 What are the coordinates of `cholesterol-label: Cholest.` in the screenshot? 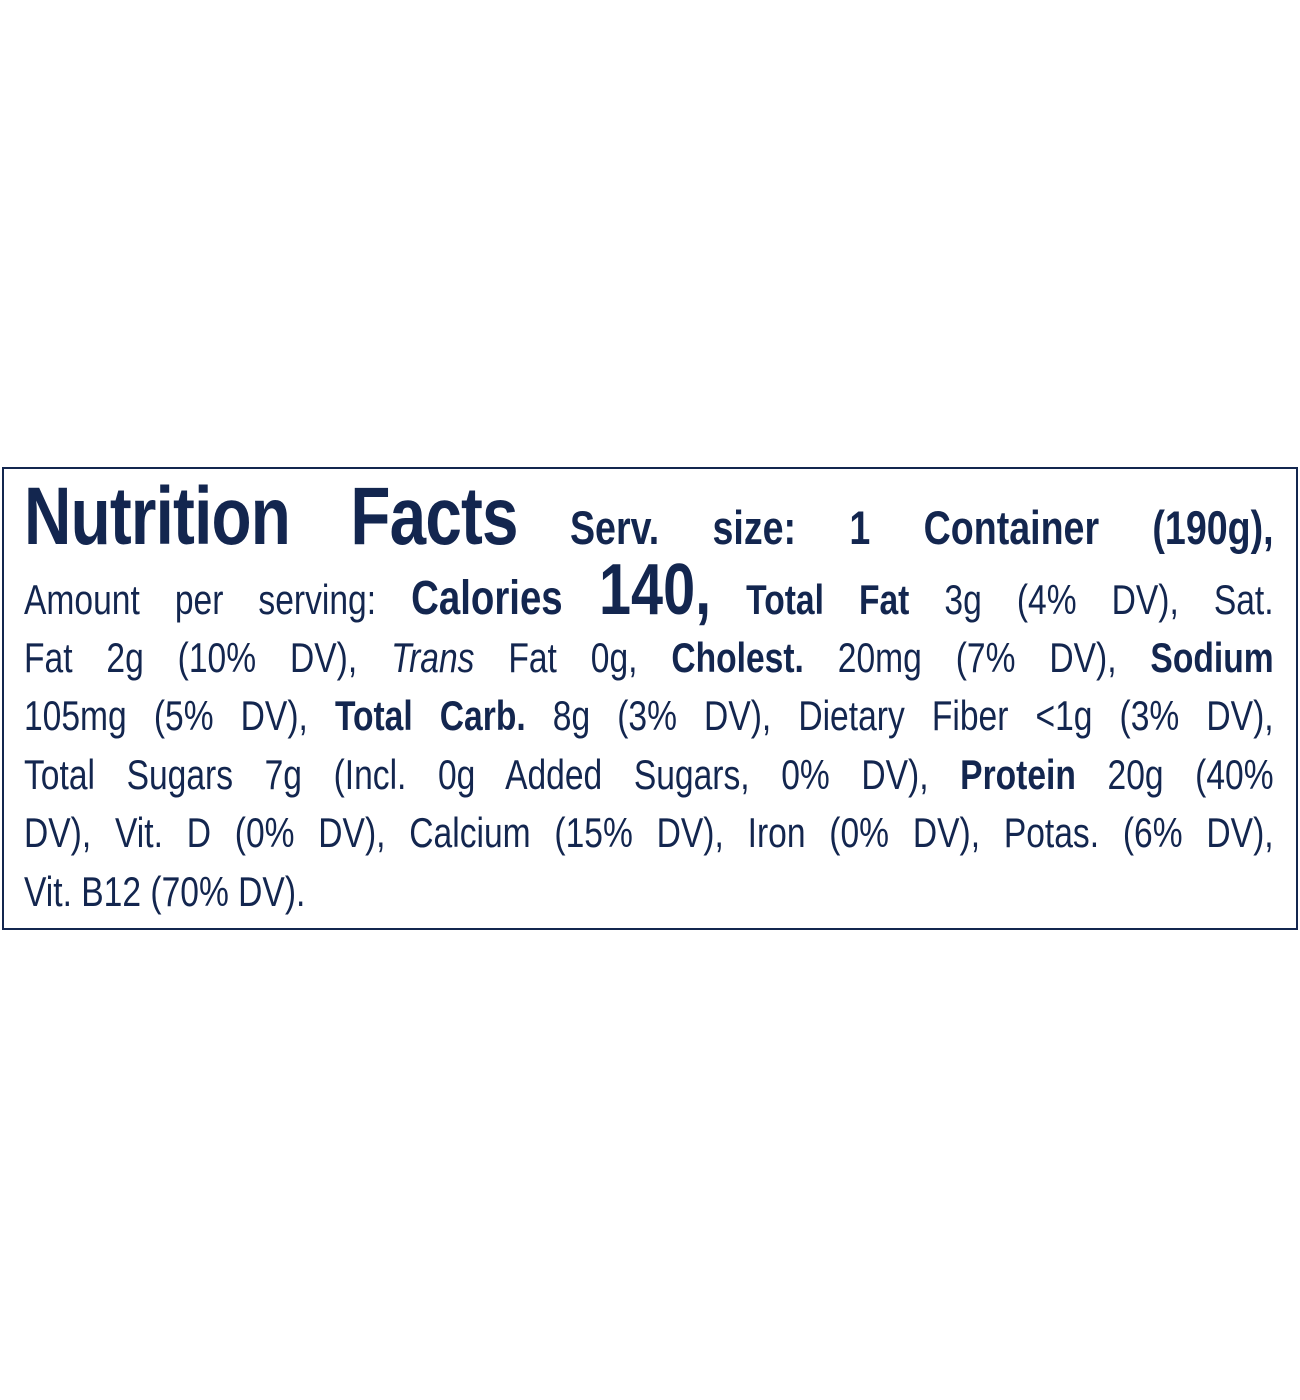 It's located at (737, 657).